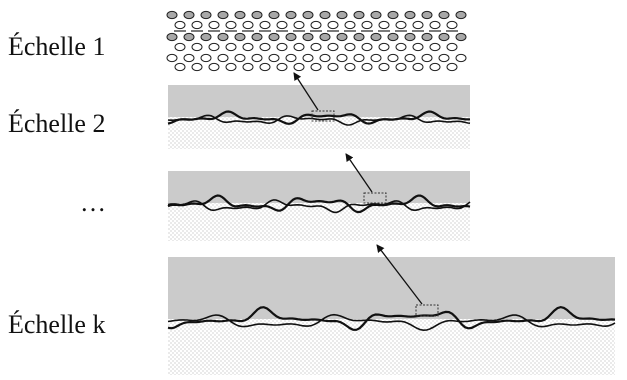 The width and height of the screenshot is (627, 380). Describe the element at coordinates (319, 133) in the screenshot. I see `scale-2-stipple-band` at that location.